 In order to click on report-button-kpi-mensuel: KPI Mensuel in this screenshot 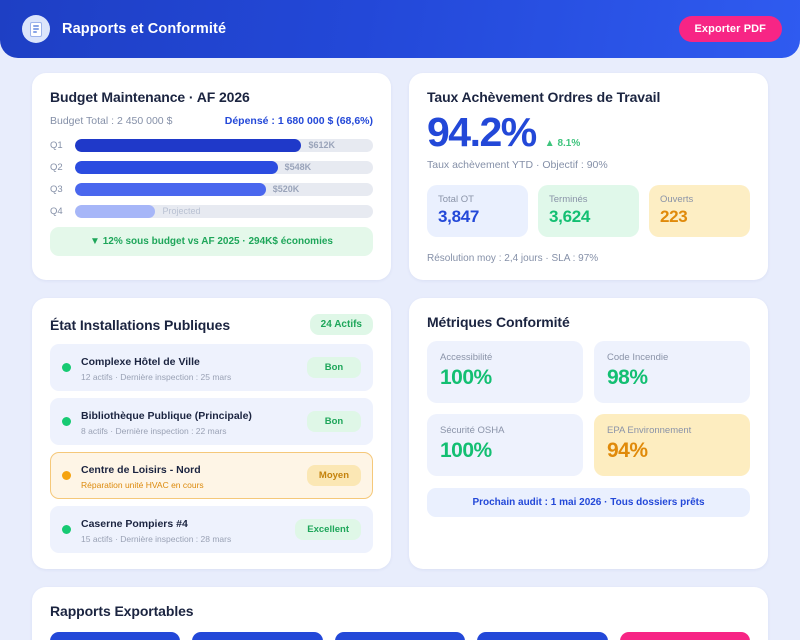, I will do `click(115, 636)`.